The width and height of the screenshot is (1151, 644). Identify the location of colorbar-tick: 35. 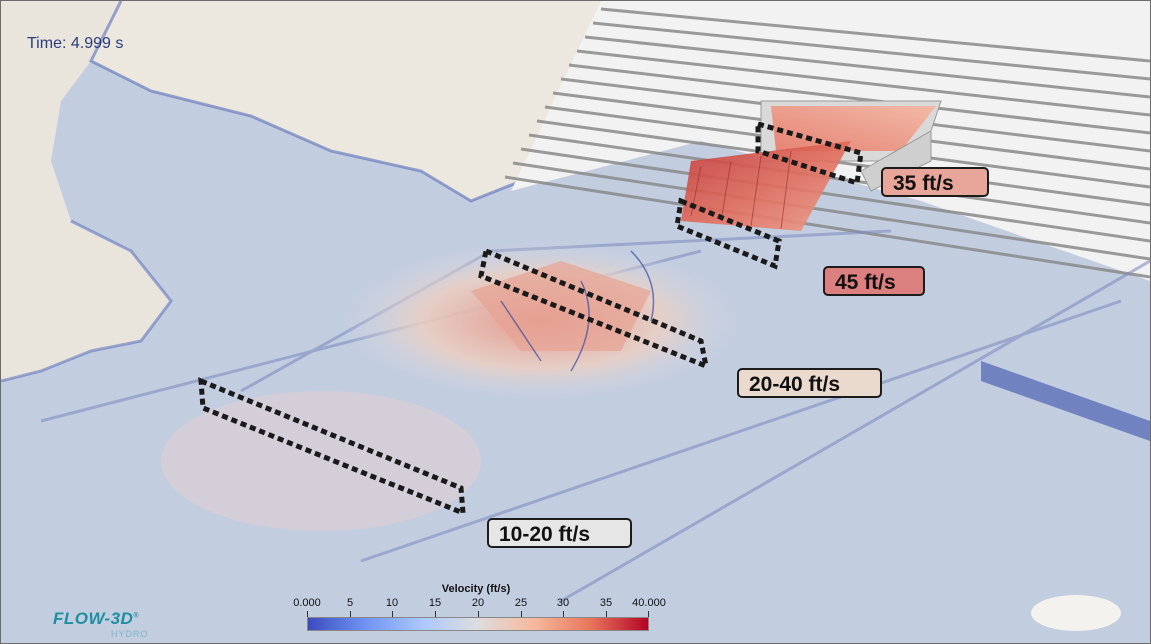
(606, 603).